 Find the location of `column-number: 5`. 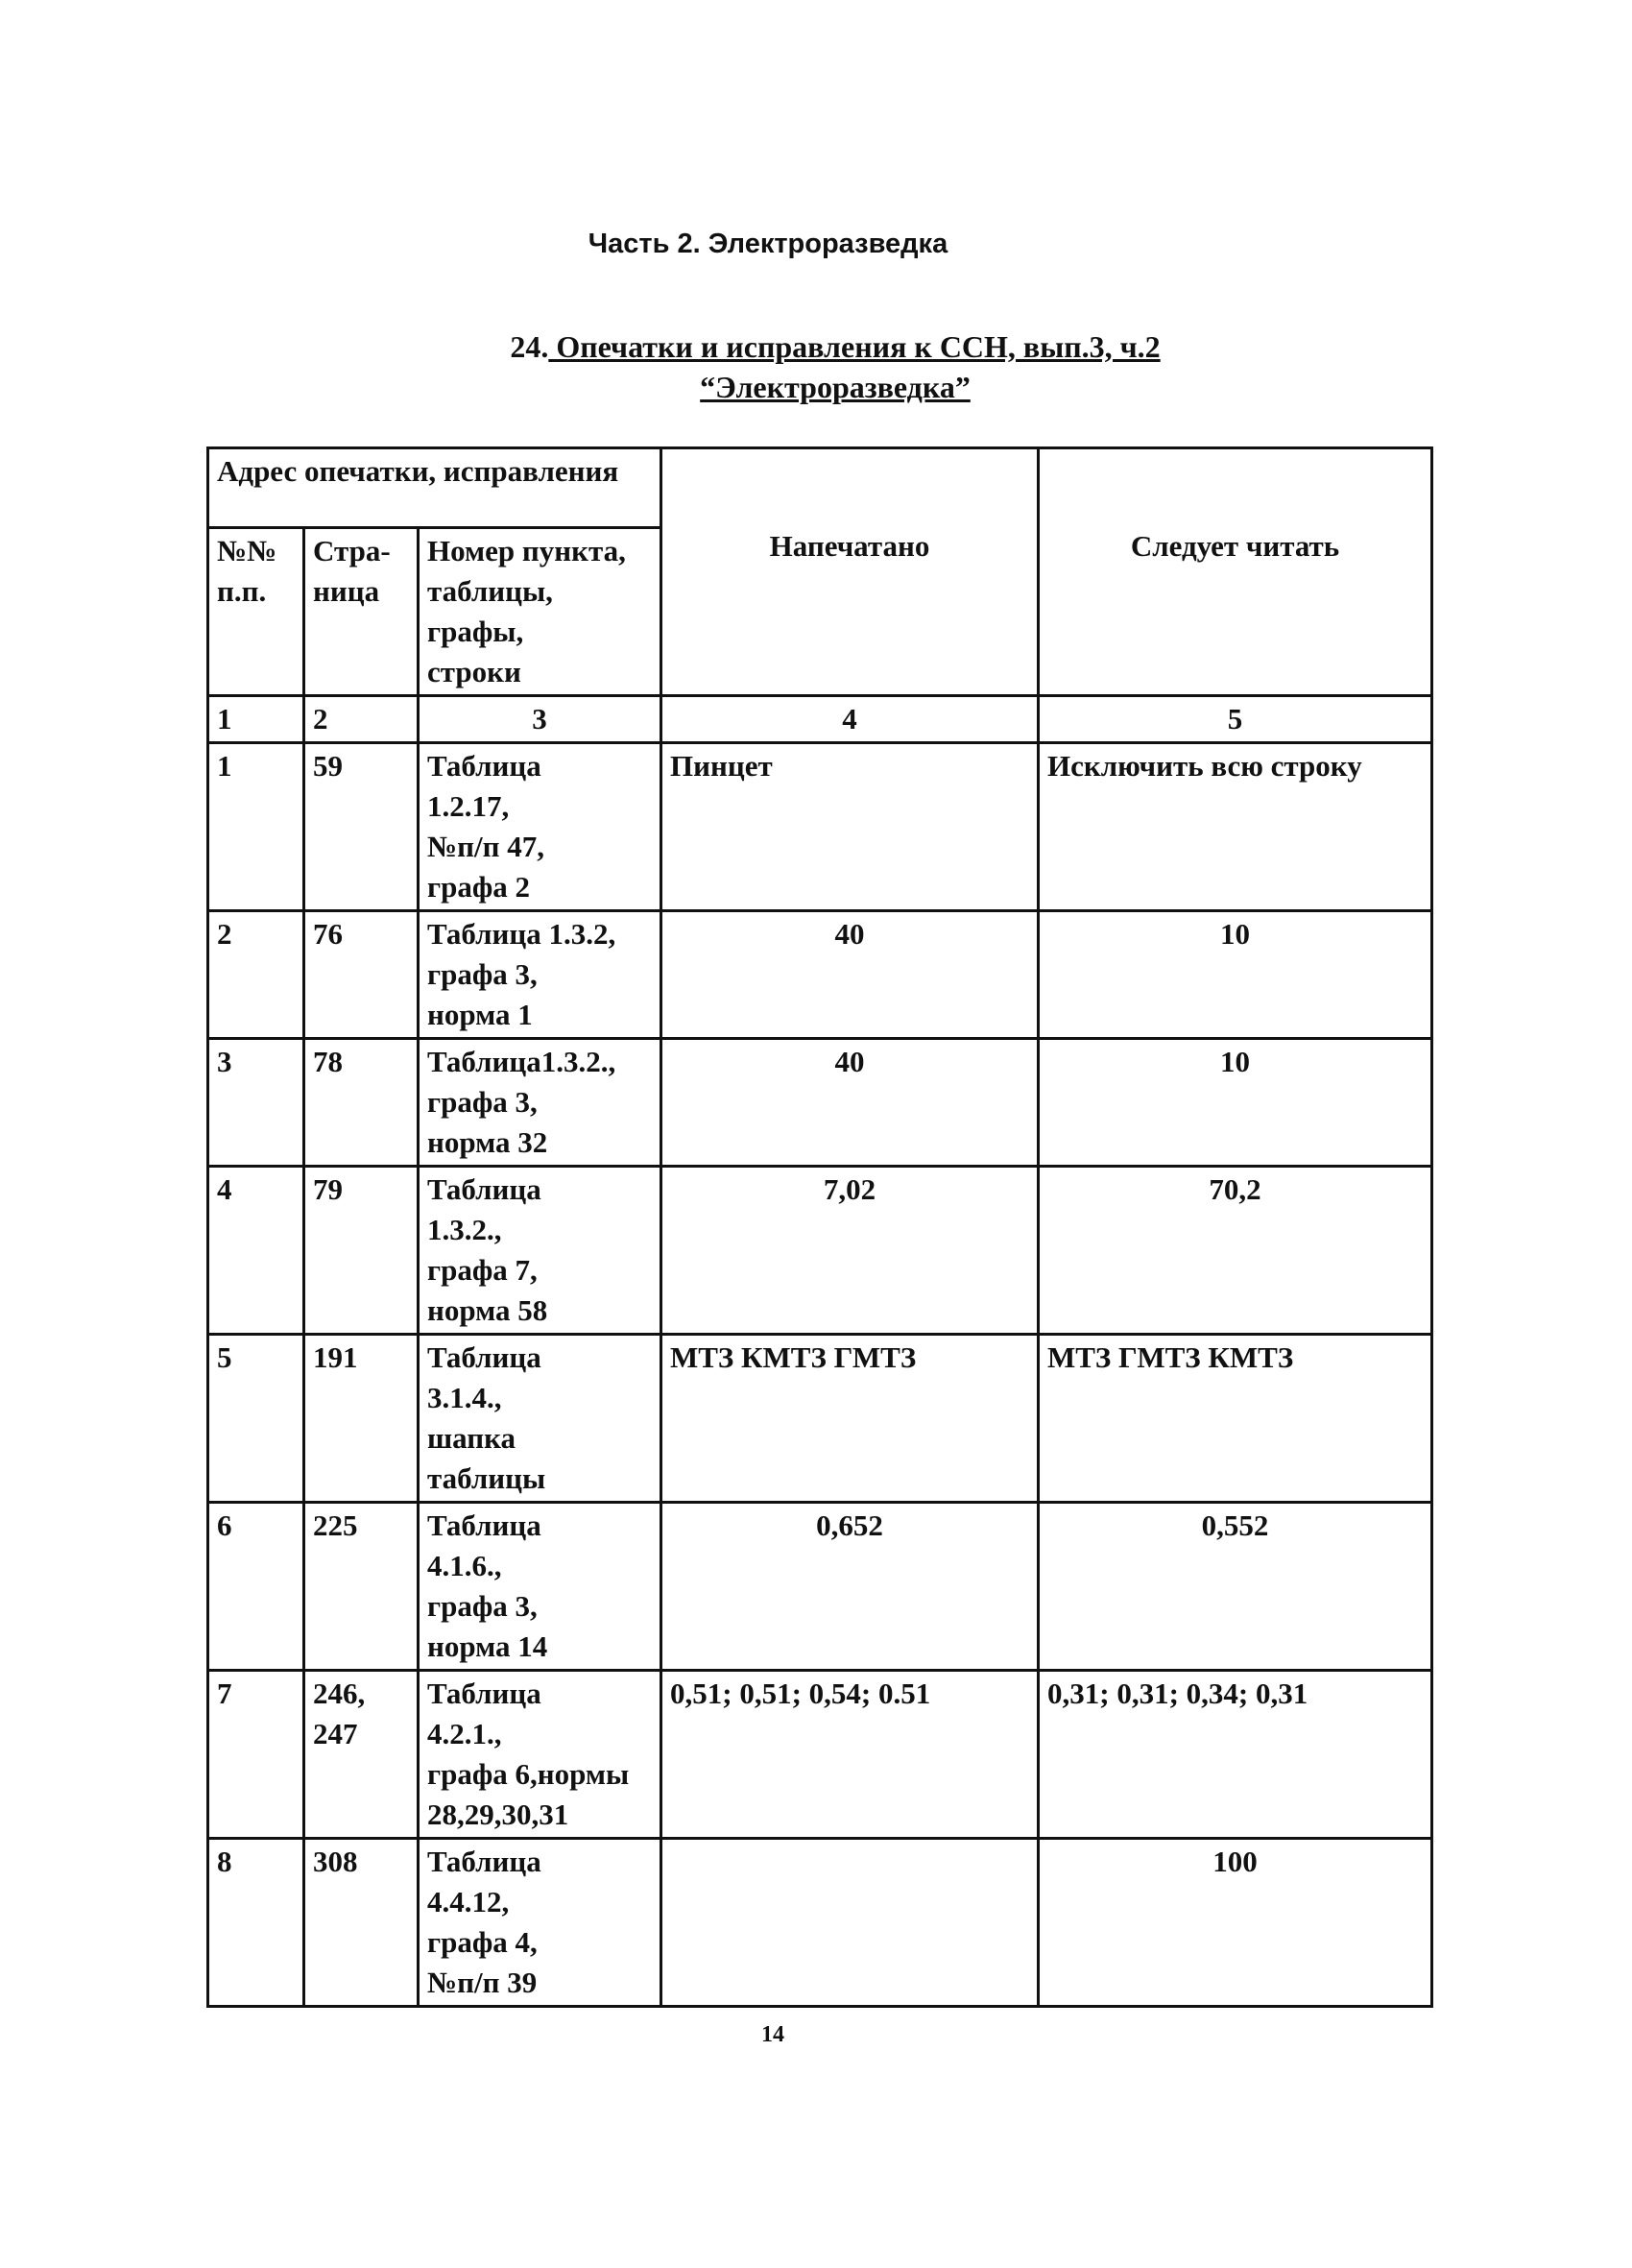

column-number: 5 is located at coordinates (1235, 719).